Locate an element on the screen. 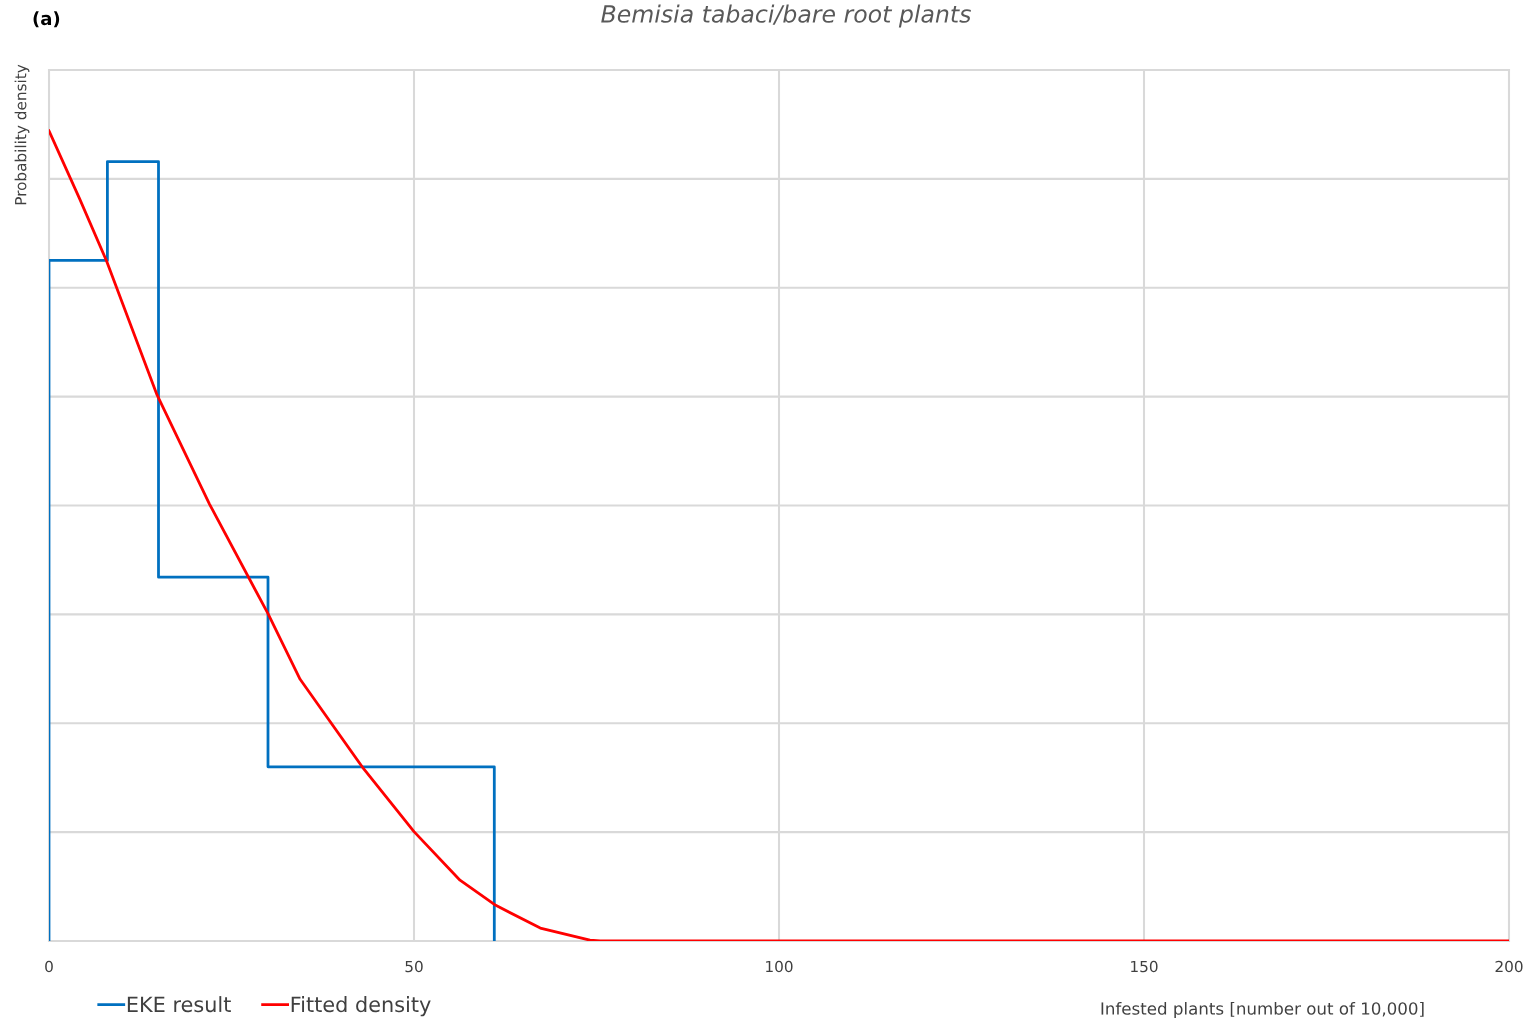  x-axis-title: Infested plants [number out of 10,000] is located at coordinates (1262, 1010).